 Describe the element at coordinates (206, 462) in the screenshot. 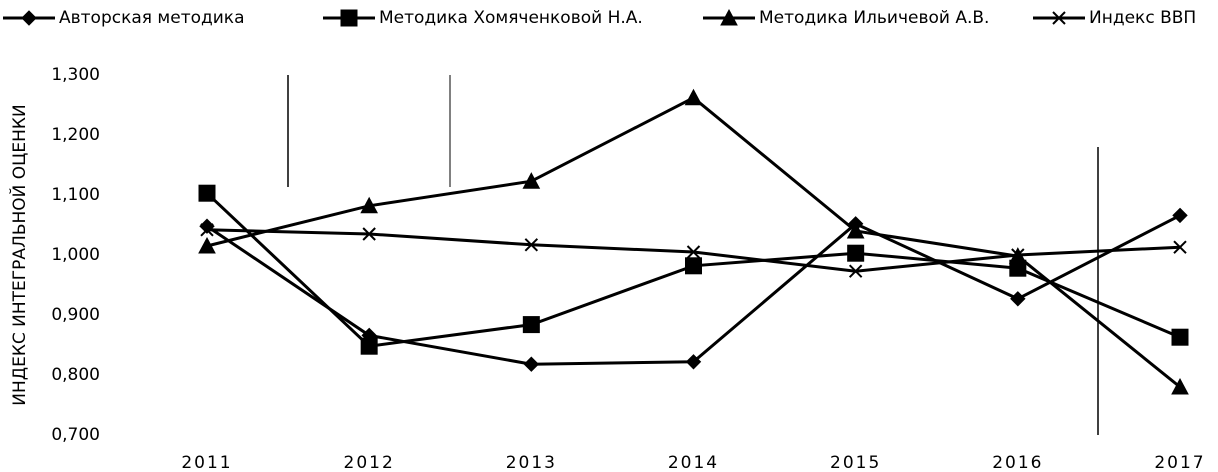

I see `x-tick-label: 2011` at that location.